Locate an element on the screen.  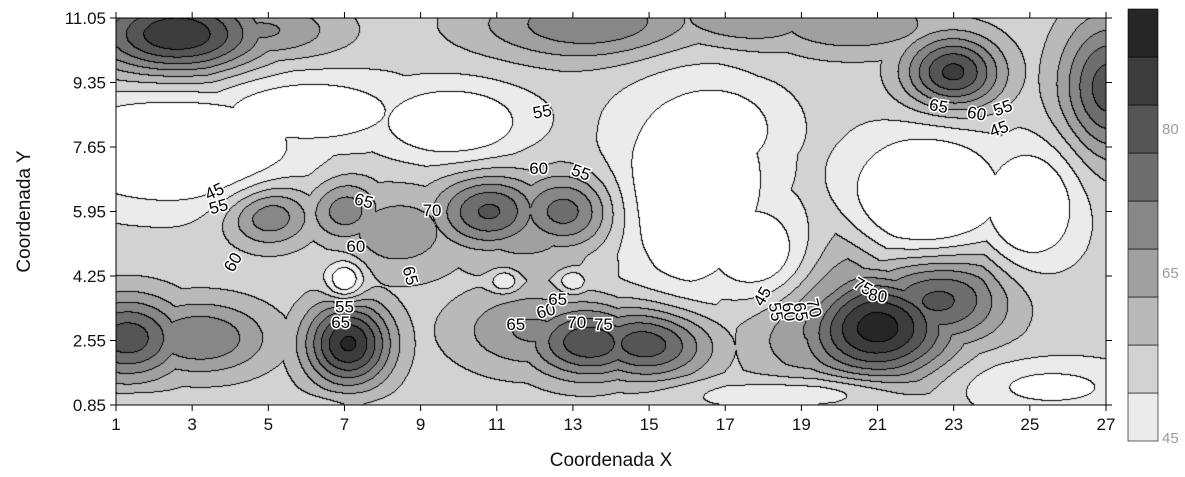
y-tick-label: 9.35 is located at coordinates (89, 83).